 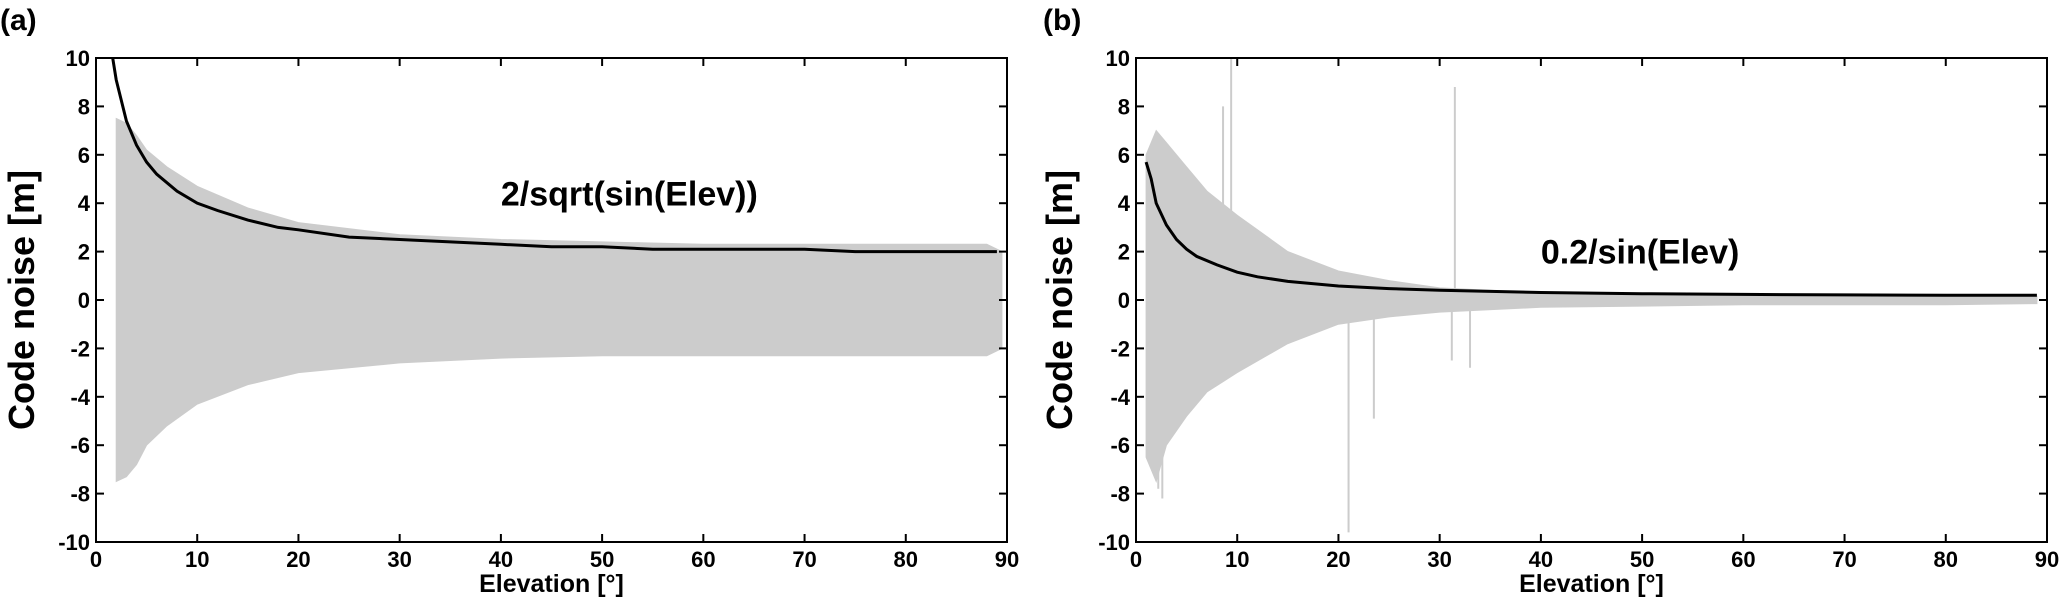 What do you see at coordinates (629, 195) in the screenshot?
I see `curve-annotation: 2/sqrt(sin(Elev))` at bounding box center [629, 195].